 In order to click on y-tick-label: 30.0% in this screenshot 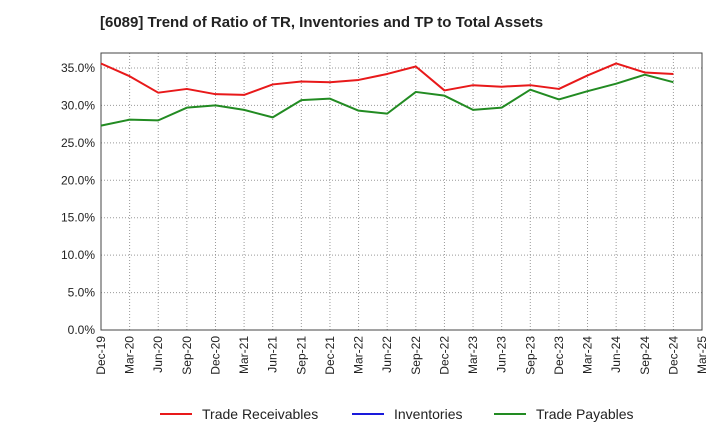, I will do `click(78, 105)`.